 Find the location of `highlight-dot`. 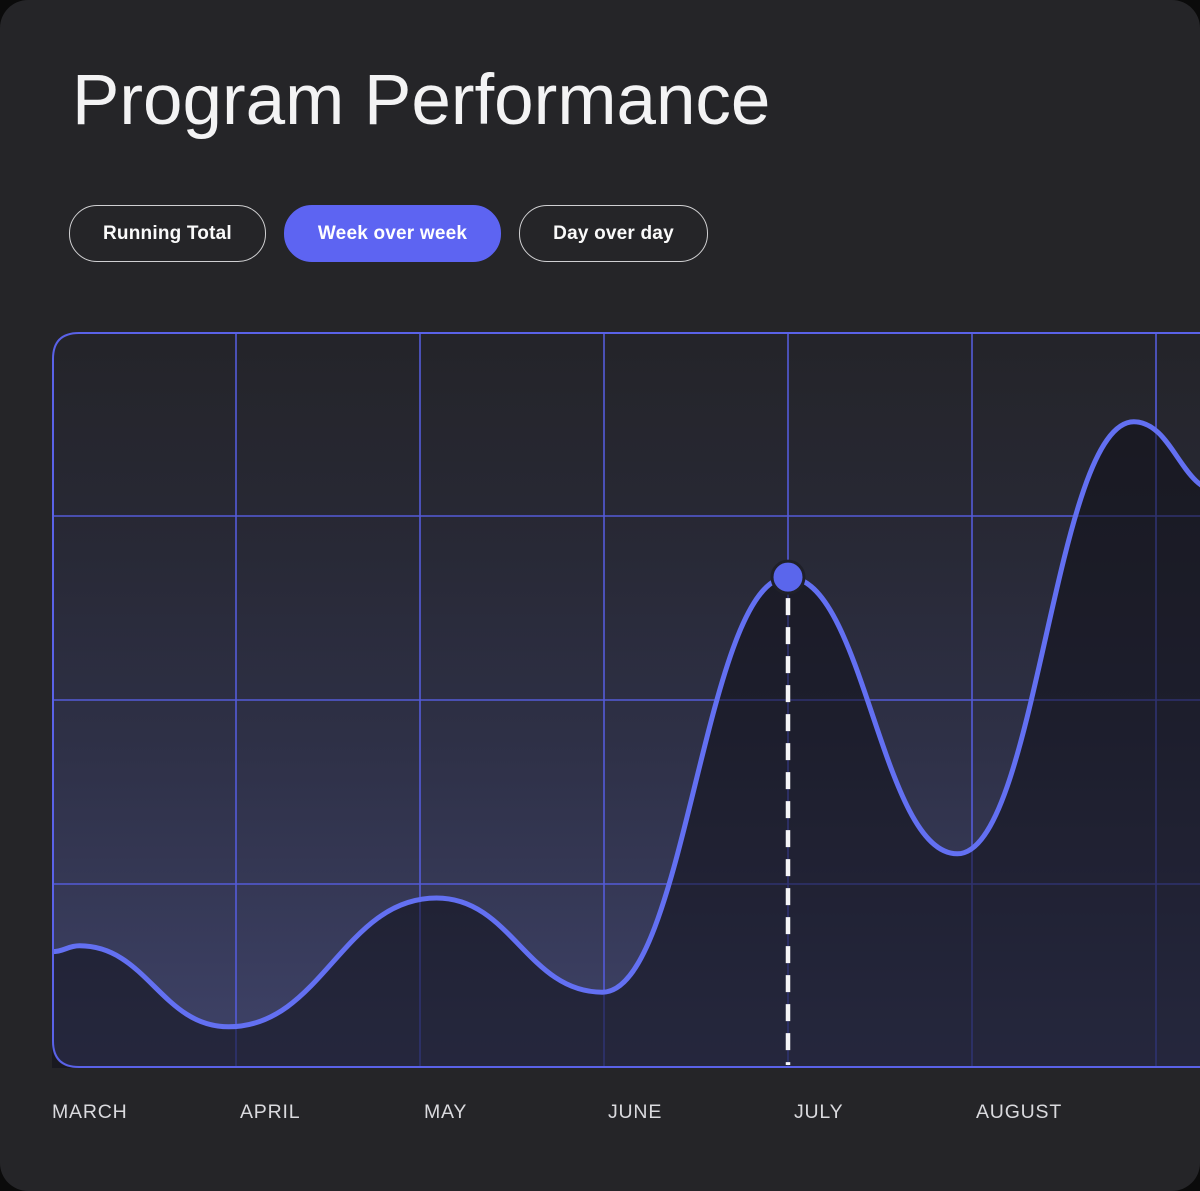

highlight-dot is located at coordinates (788, 577).